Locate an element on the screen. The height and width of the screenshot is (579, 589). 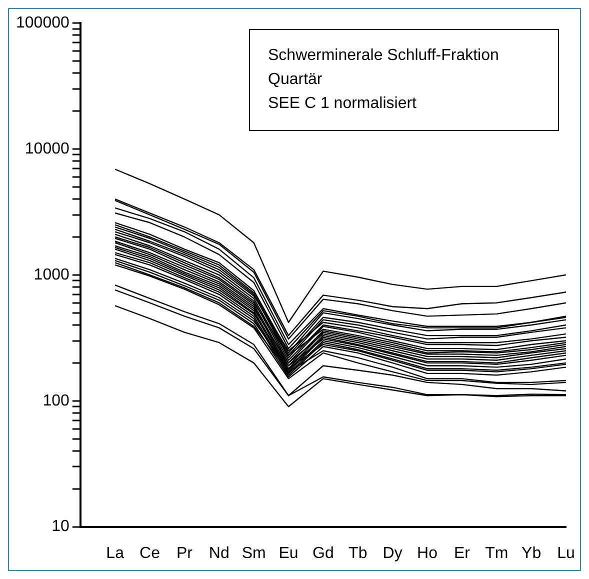
x-tick-label: Ho is located at coordinates (427, 553).